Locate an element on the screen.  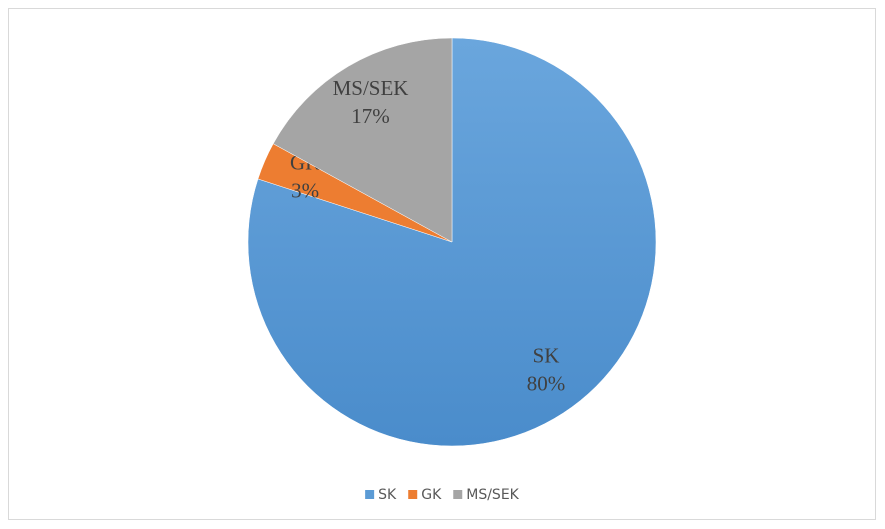
legend-label: MS/SEK is located at coordinates (492, 495).